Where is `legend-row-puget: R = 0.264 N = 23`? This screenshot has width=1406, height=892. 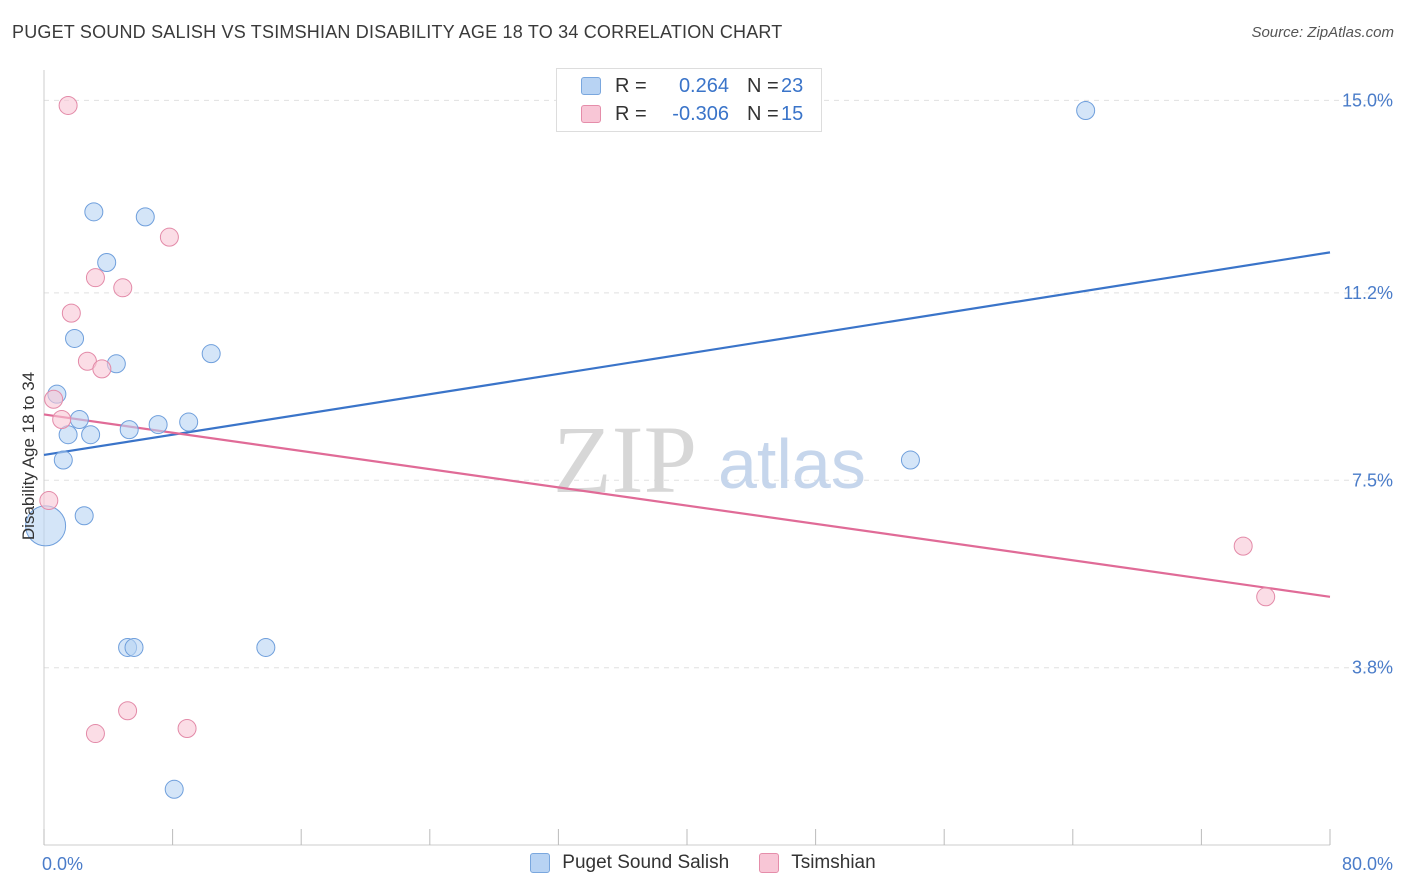
legend-row-puget: R = 0.264 N = 23 is located at coordinates (692, 86).